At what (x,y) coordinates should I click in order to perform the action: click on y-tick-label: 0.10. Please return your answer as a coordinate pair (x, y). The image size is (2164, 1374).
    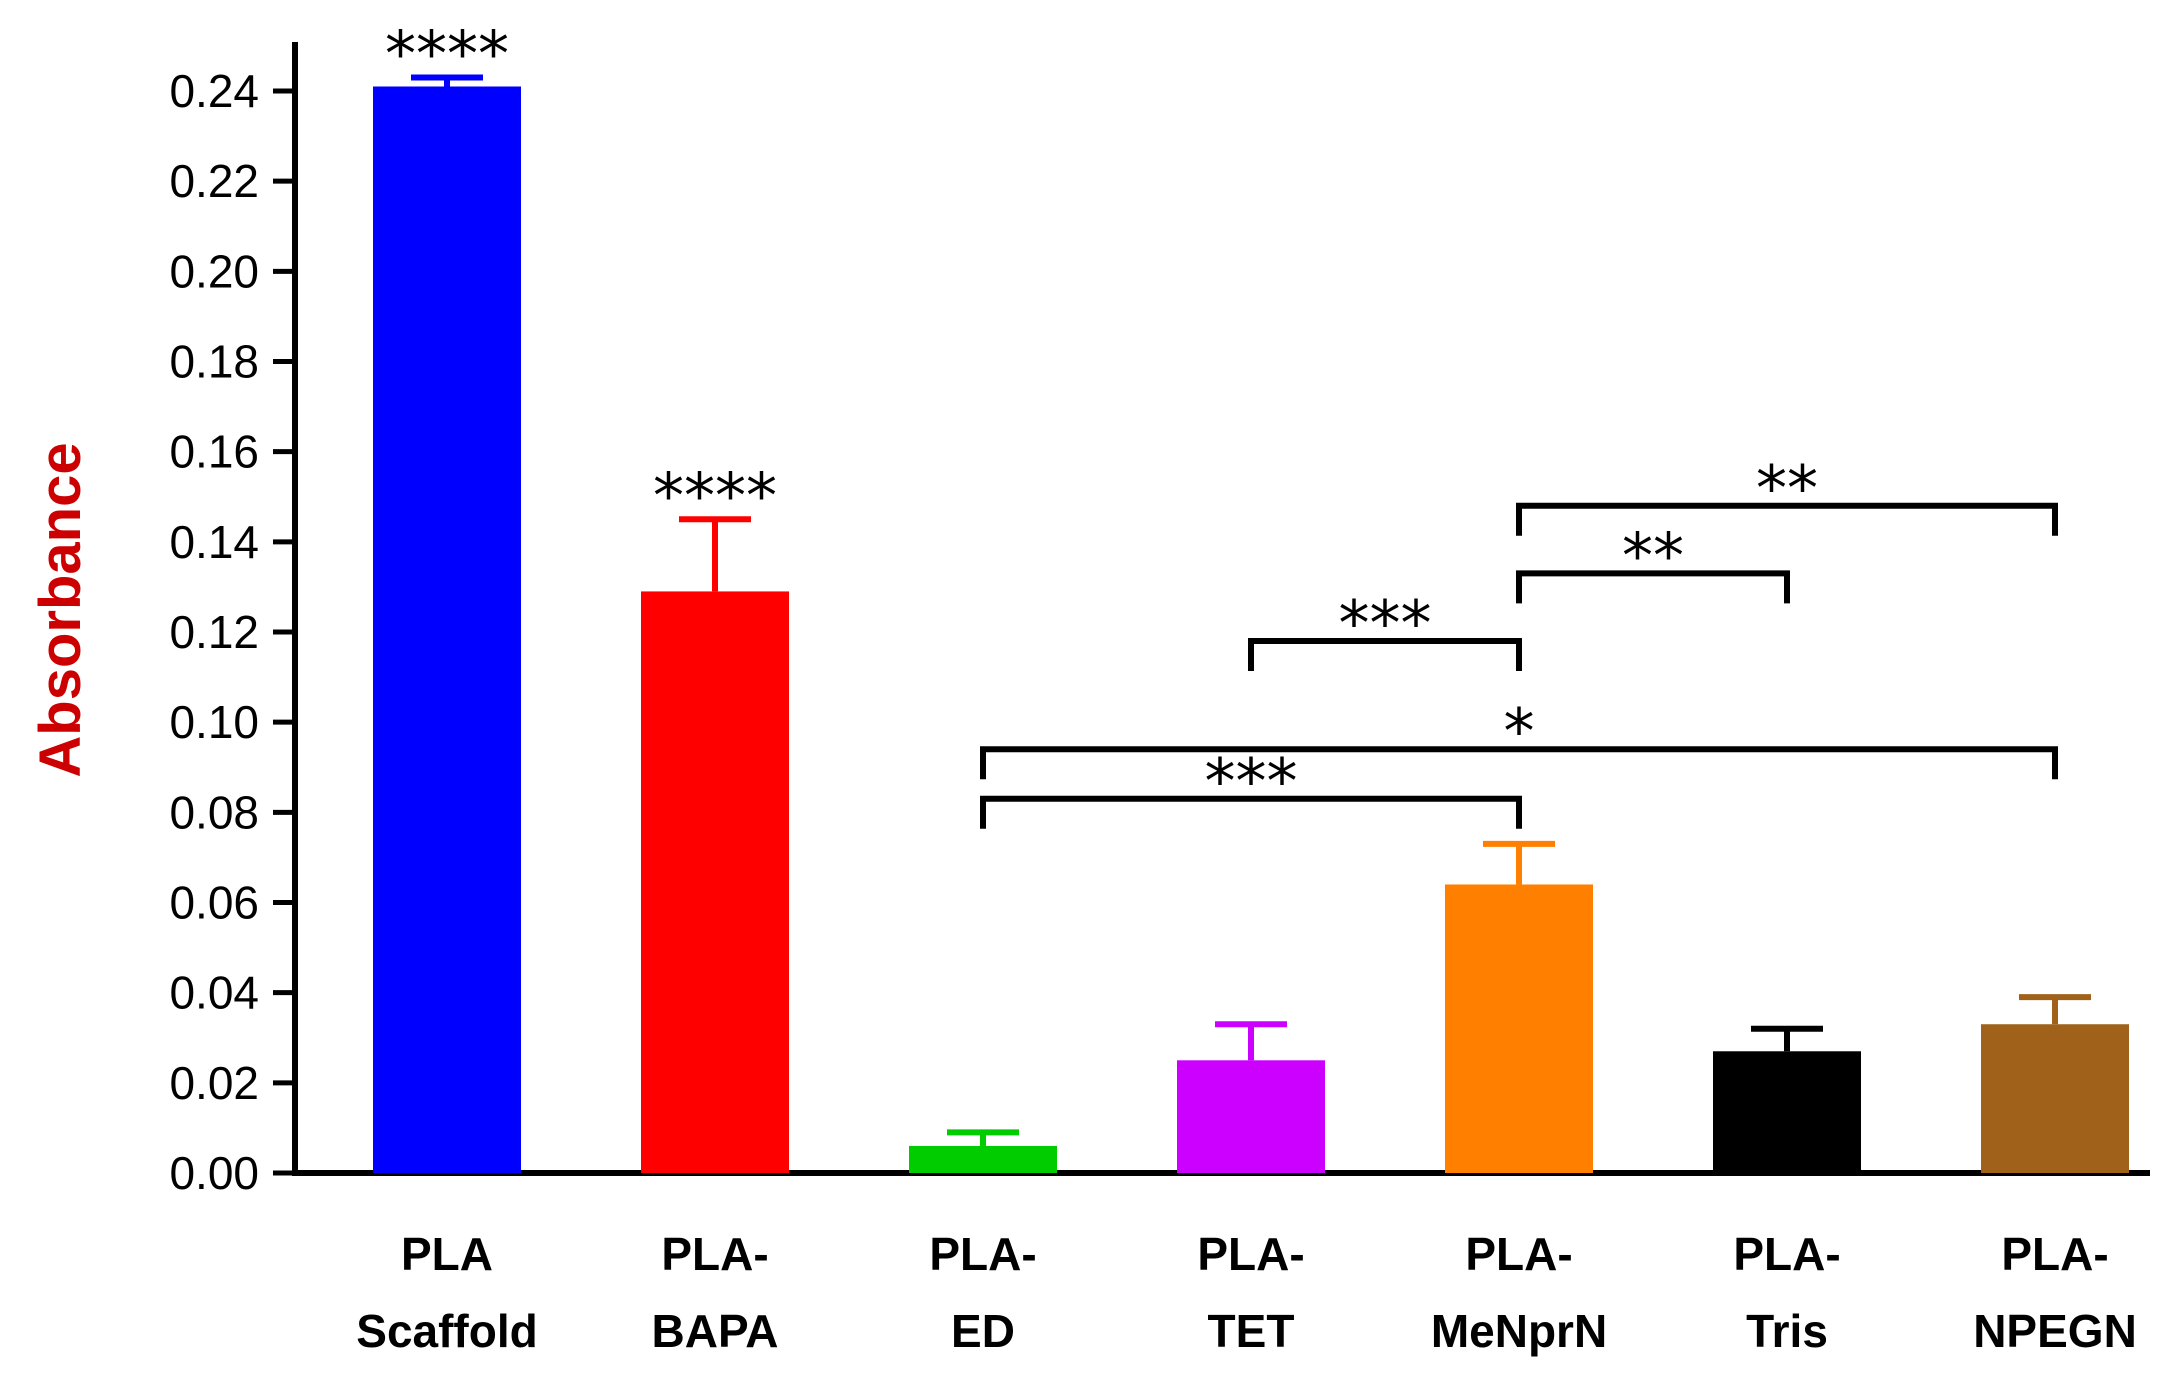
    Looking at the image, I should click on (214, 722).